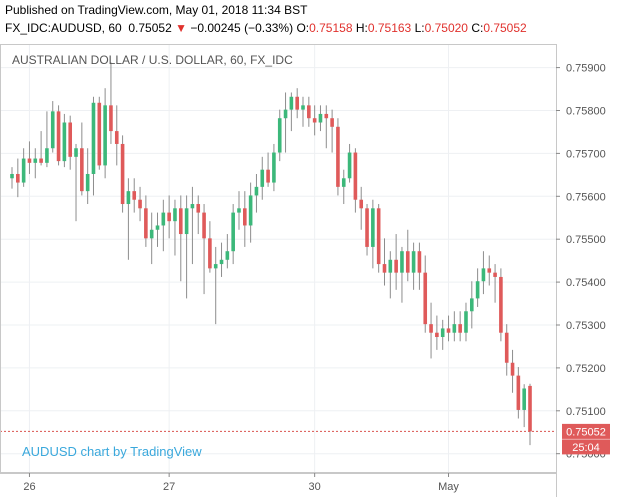 This screenshot has width=618, height=497. Describe the element at coordinates (505, 28) in the screenshot. I see `close-value: 0.75052` at that location.